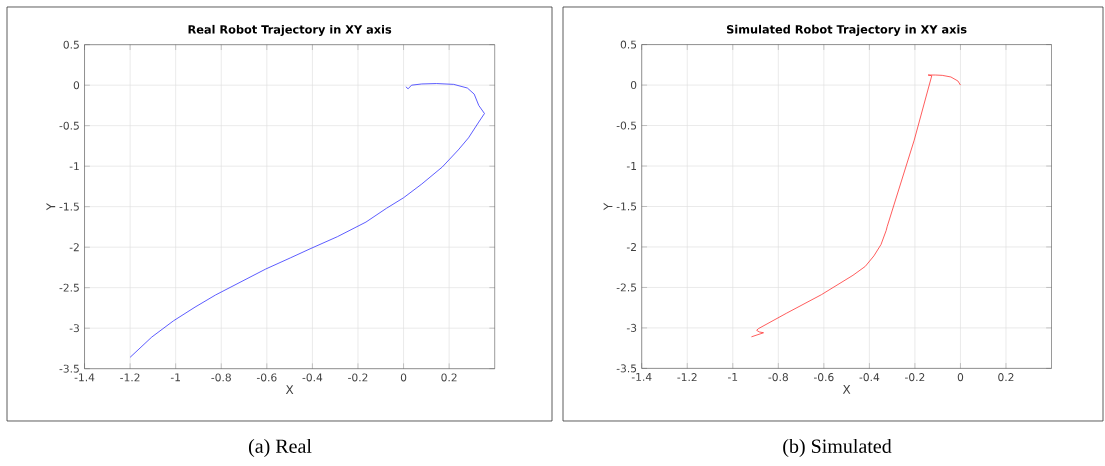 The width and height of the screenshot is (1105, 466). What do you see at coordinates (837, 448) in the screenshot?
I see `text: (b) Simulated` at bounding box center [837, 448].